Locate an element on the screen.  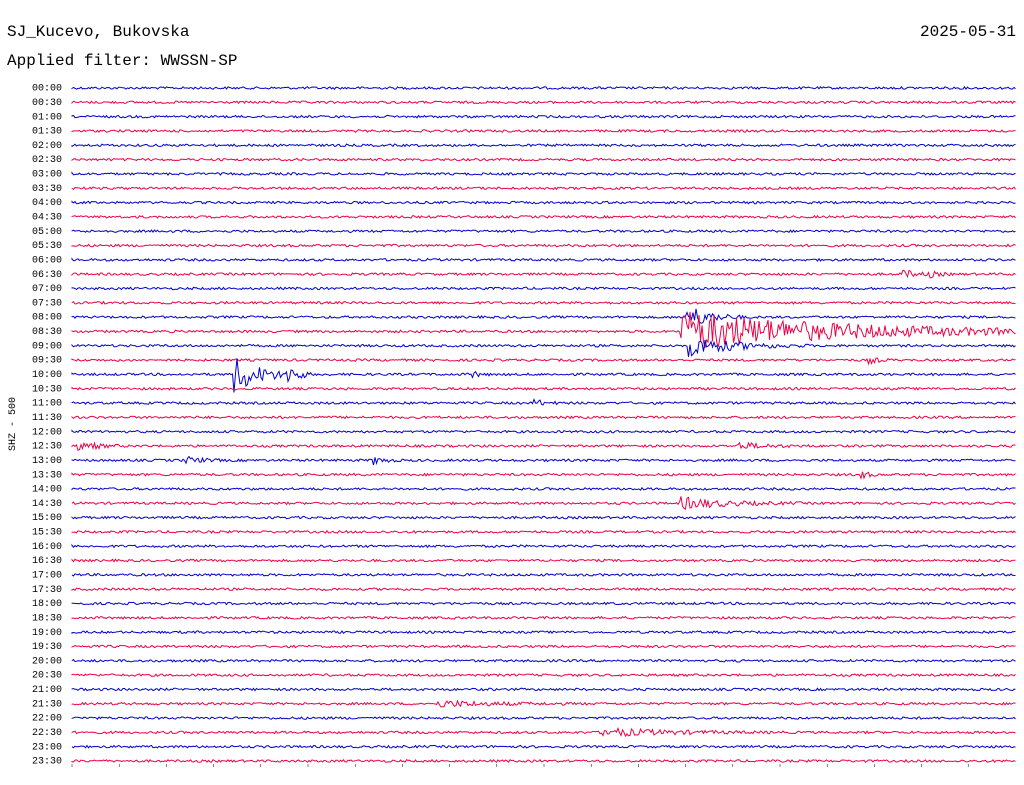
time-label: 03:30 is located at coordinates (47, 189).